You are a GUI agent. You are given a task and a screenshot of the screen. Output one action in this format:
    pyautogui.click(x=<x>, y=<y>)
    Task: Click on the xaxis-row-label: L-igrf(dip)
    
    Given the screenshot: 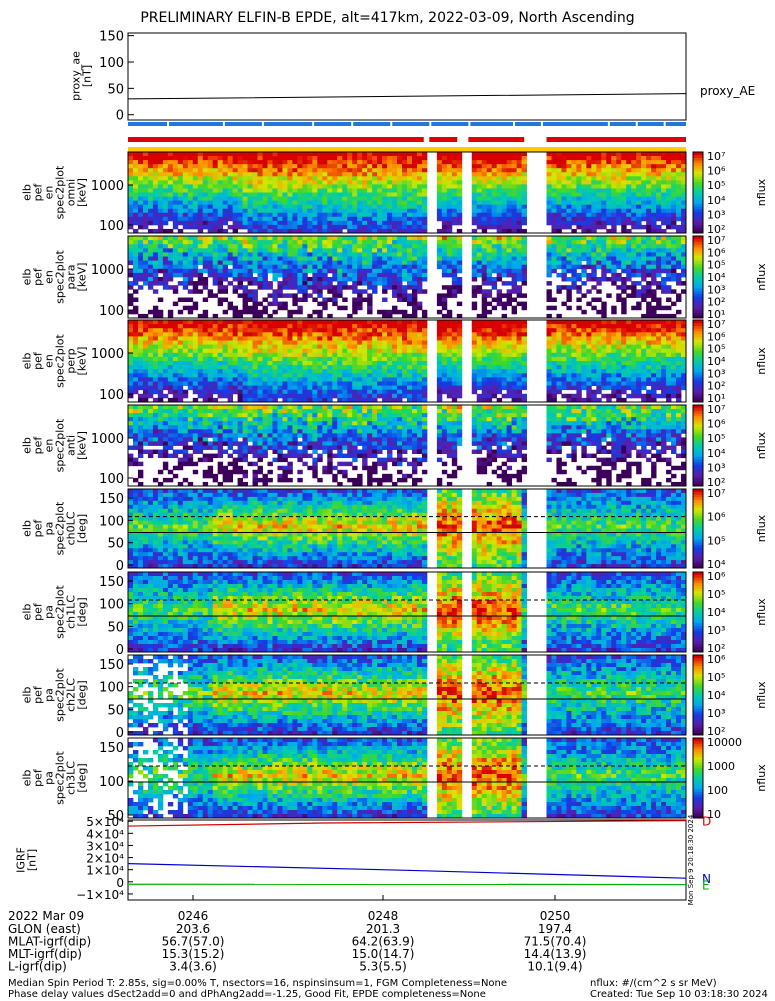 What is the action you would take?
    pyautogui.click(x=37, y=967)
    